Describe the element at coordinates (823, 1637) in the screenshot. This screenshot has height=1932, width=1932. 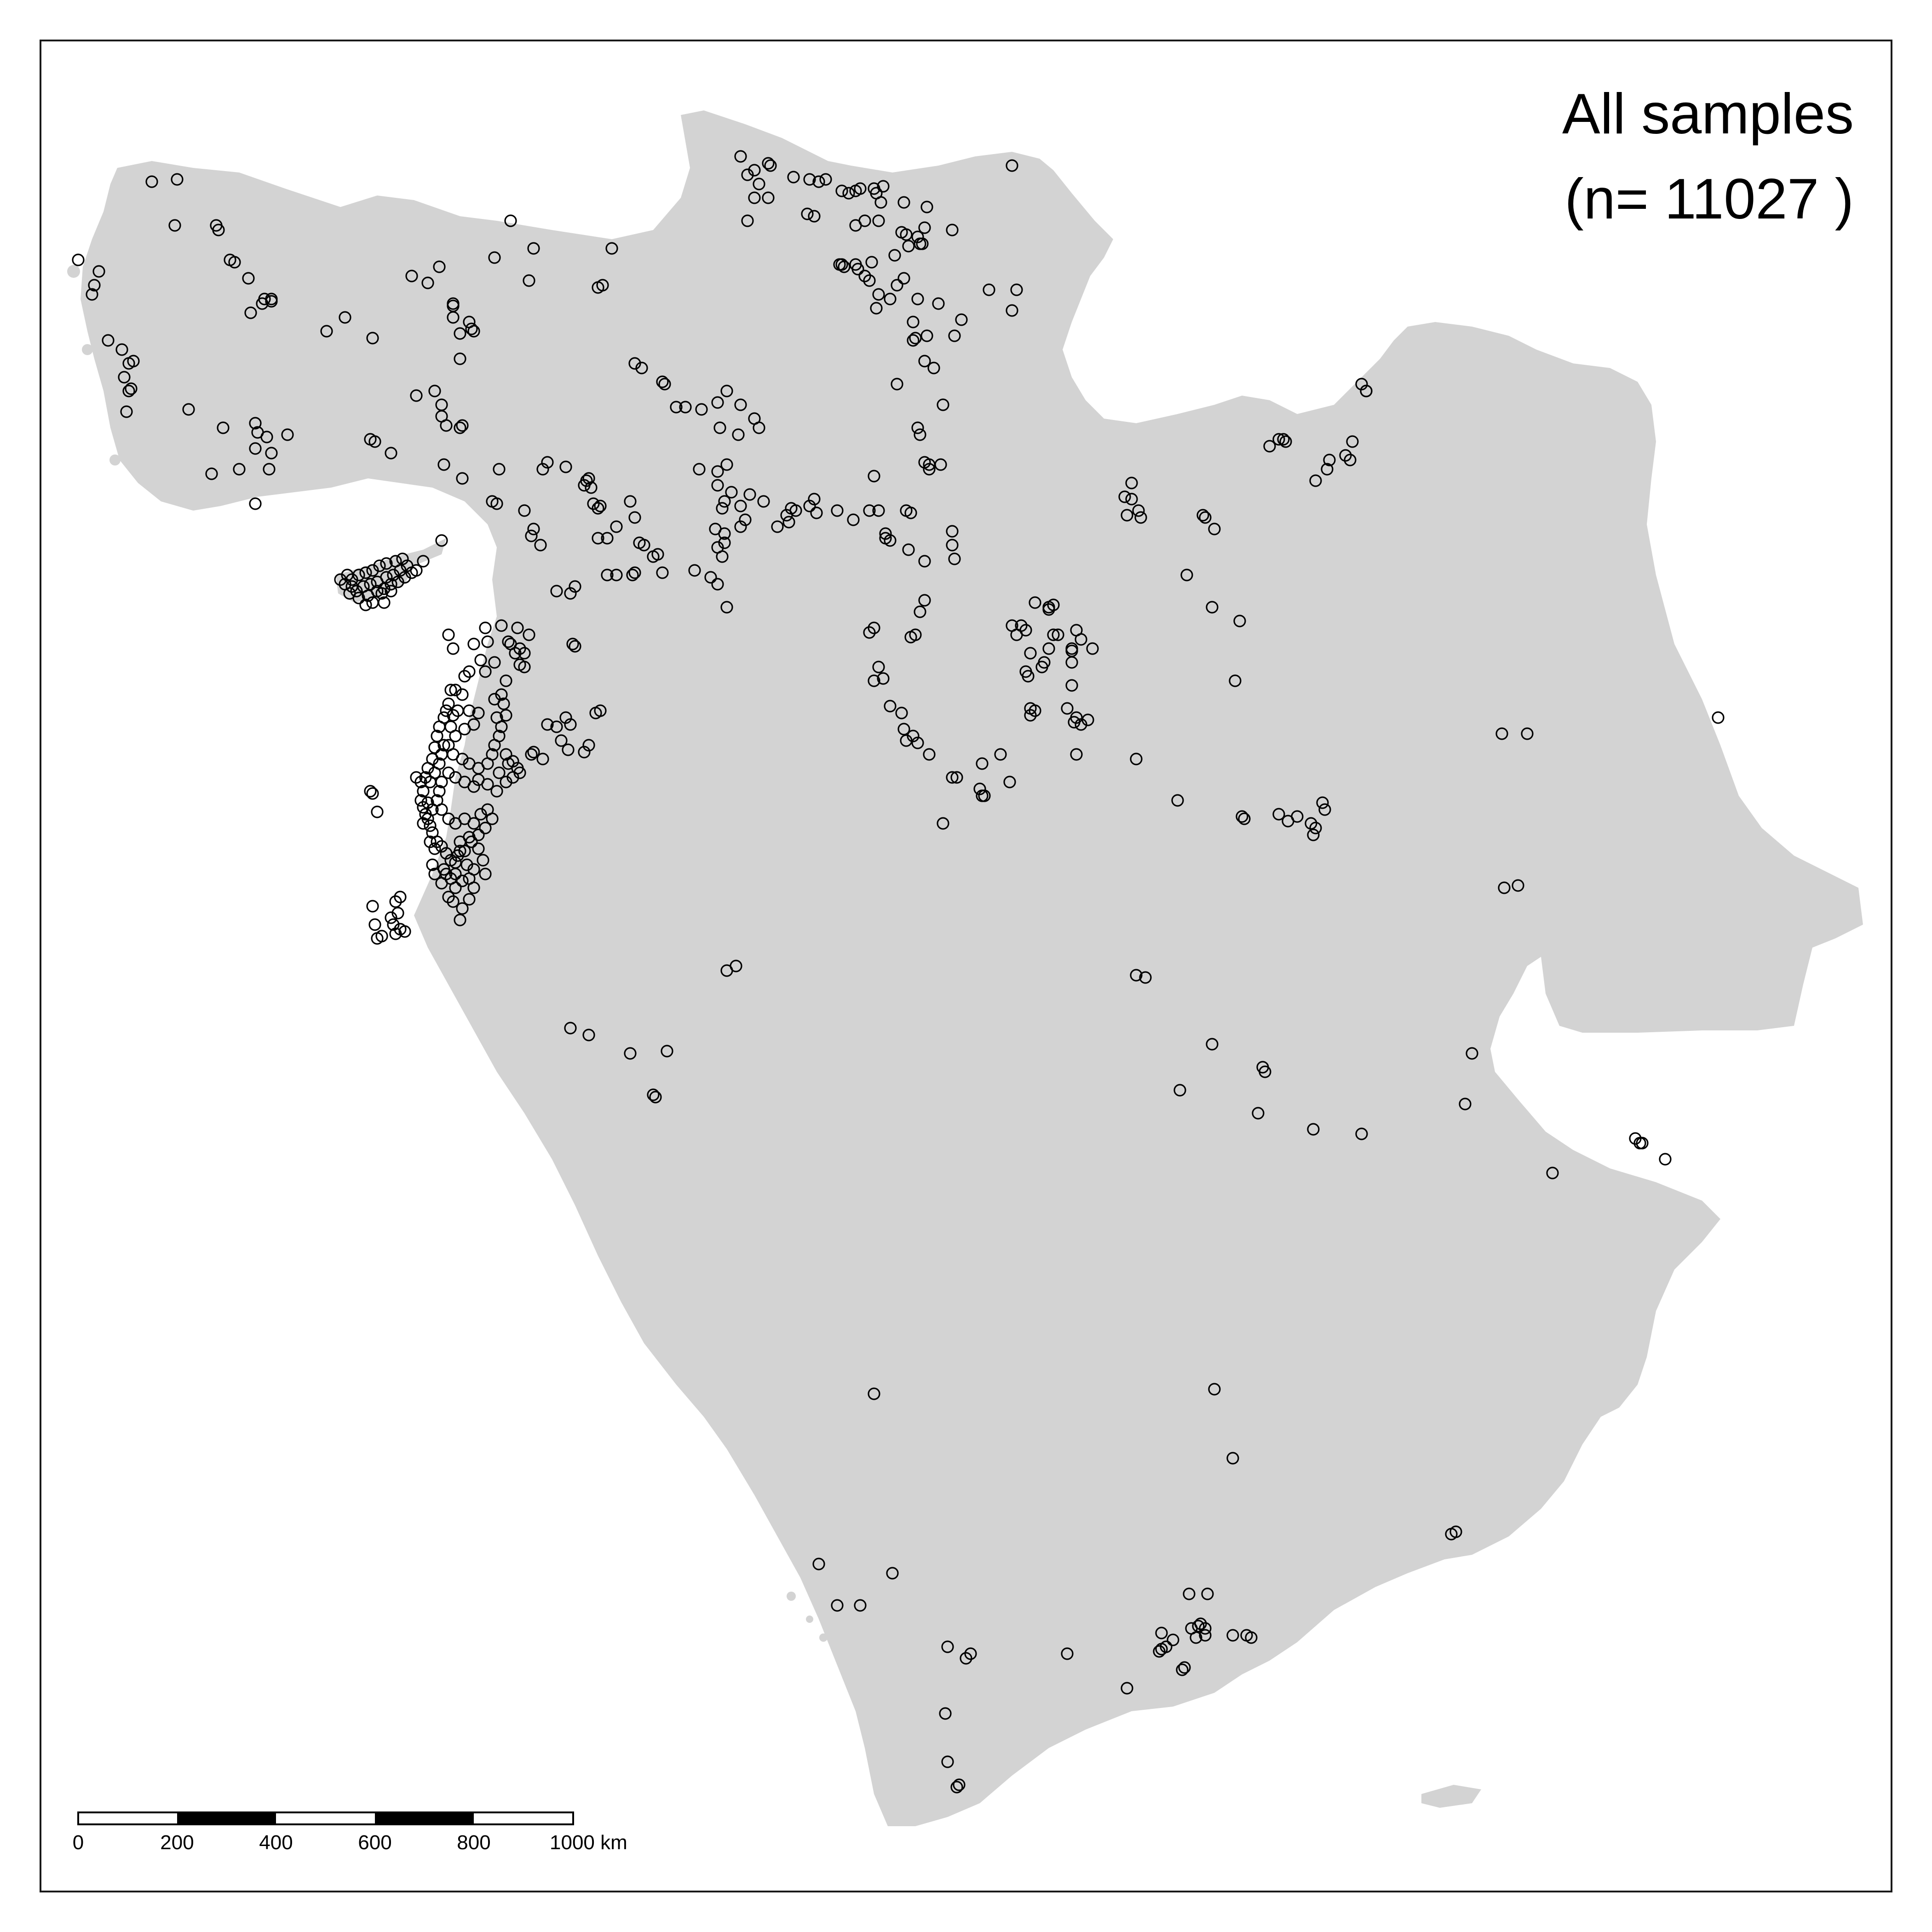
I see `red-sea-island` at that location.